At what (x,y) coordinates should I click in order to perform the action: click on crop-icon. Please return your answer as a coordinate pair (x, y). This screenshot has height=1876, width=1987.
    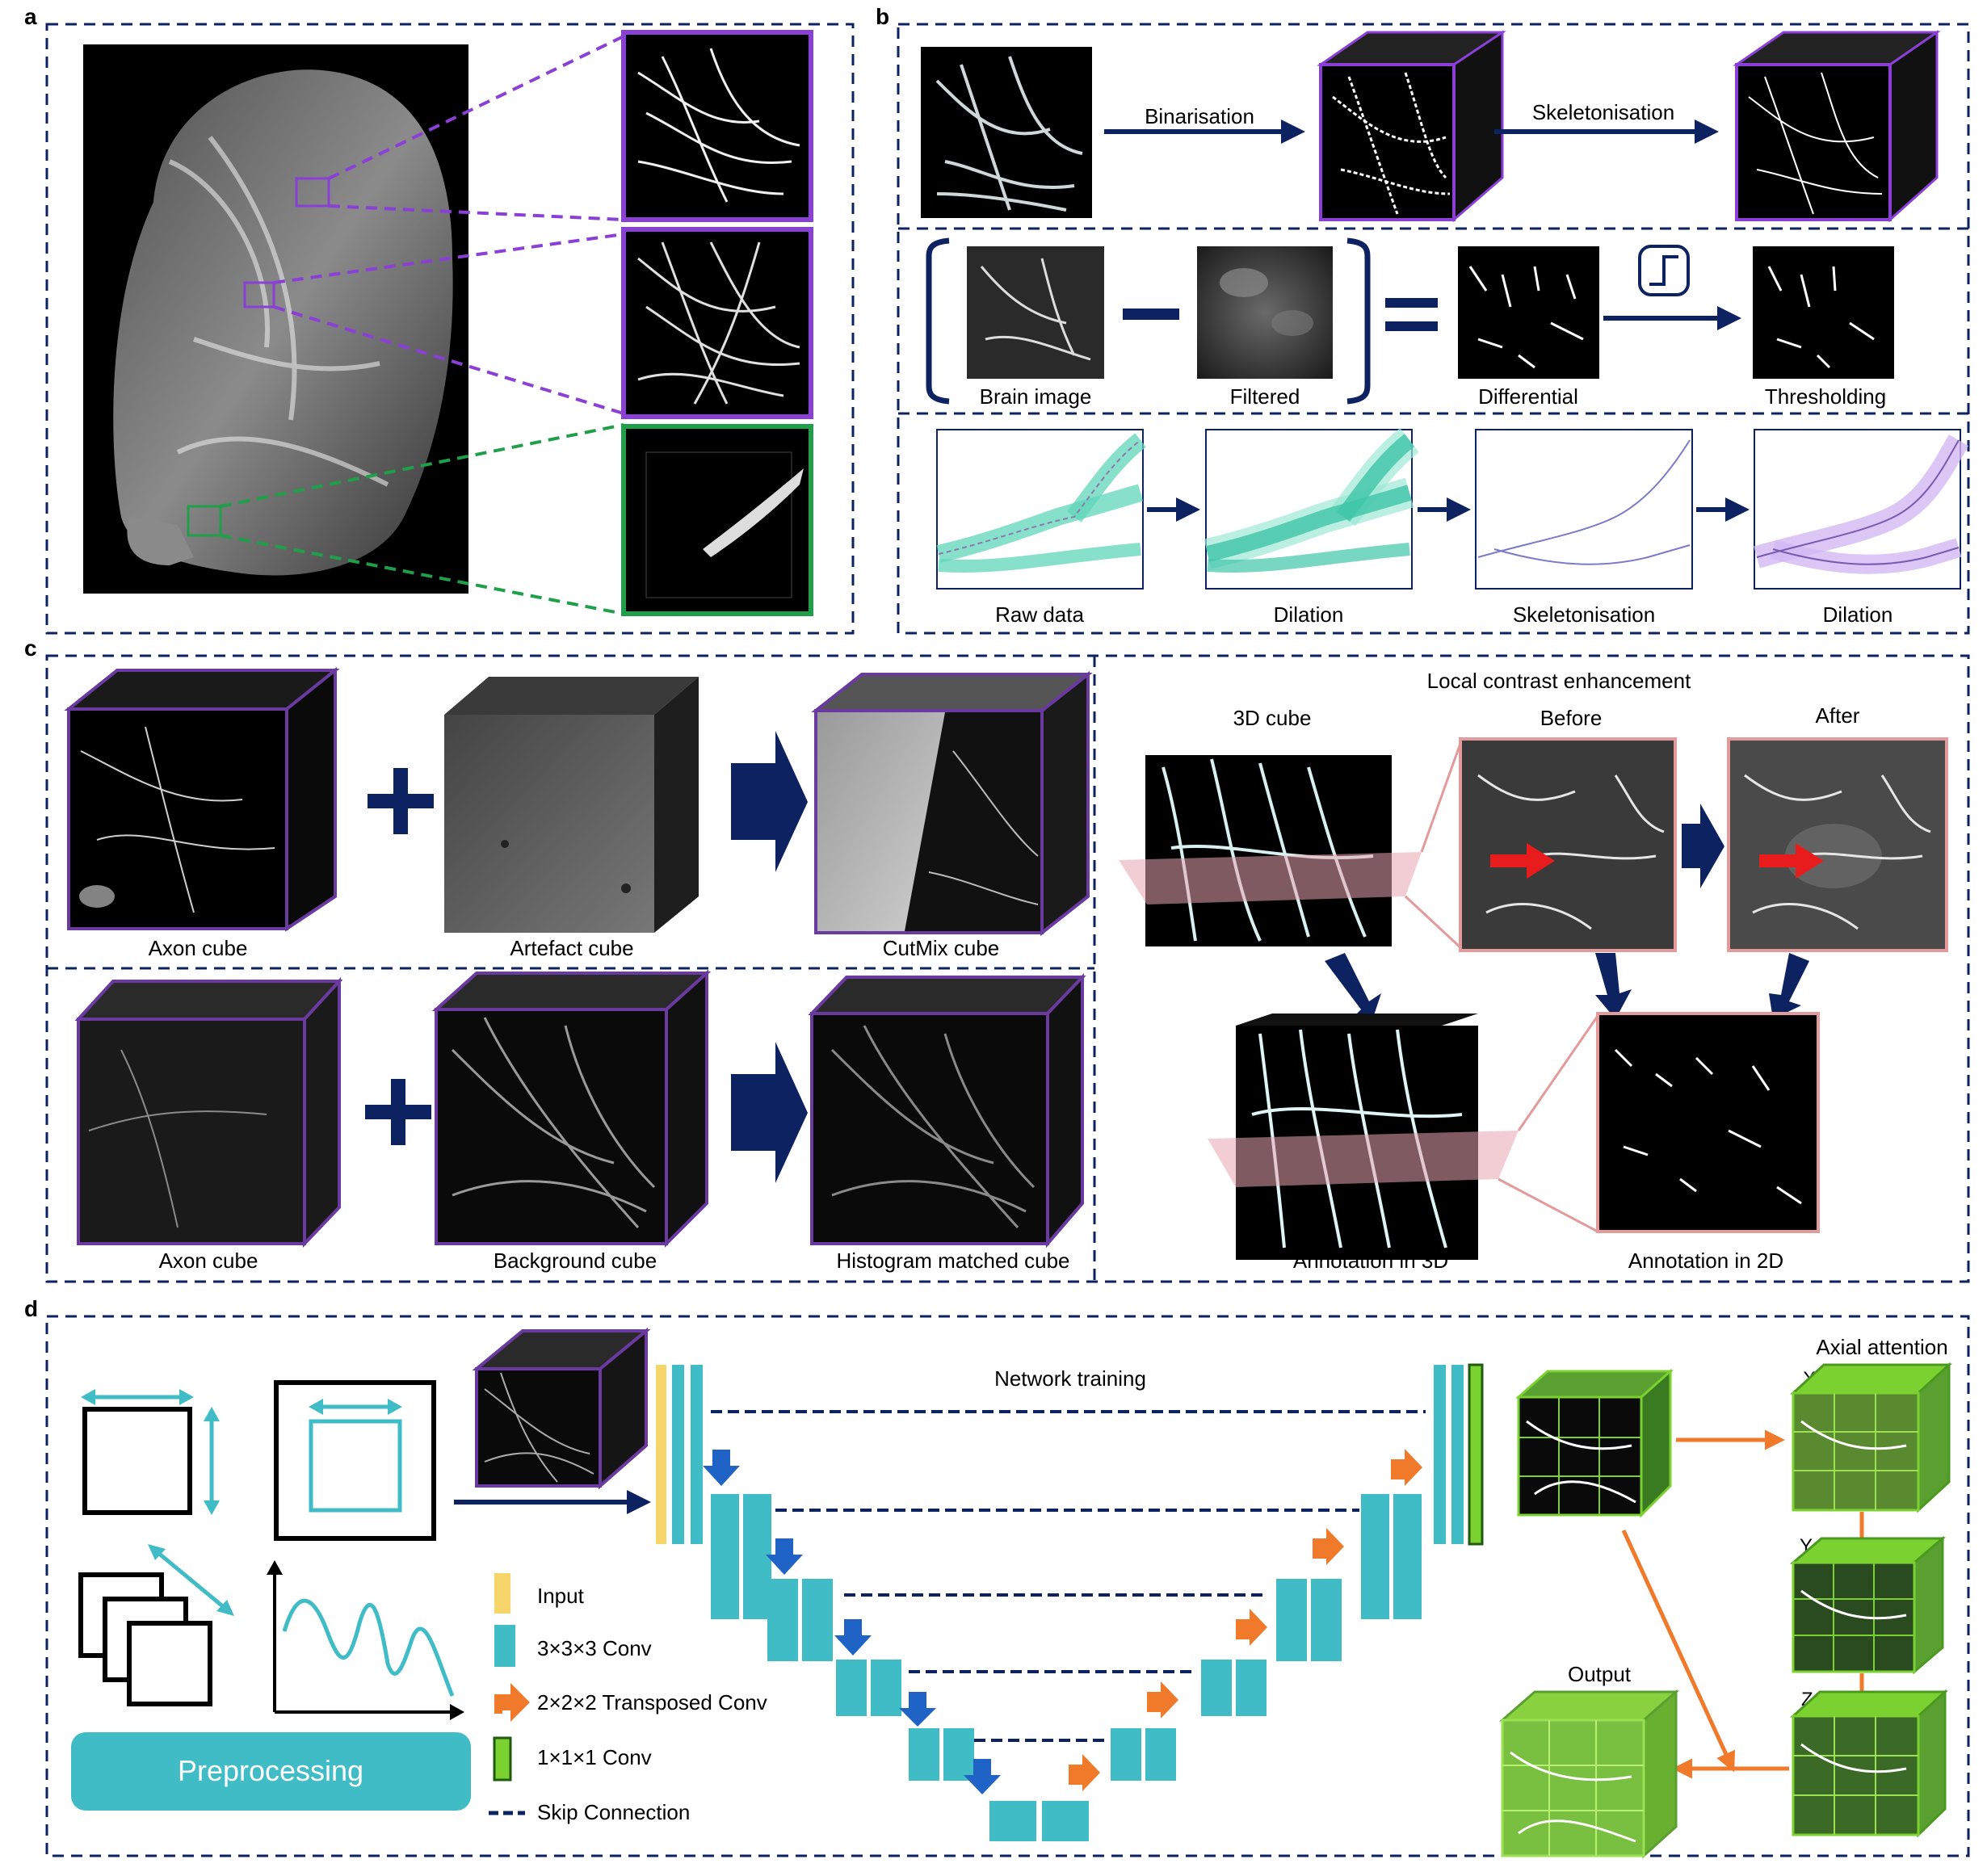
    Looking at the image, I should click on (355, 1460).